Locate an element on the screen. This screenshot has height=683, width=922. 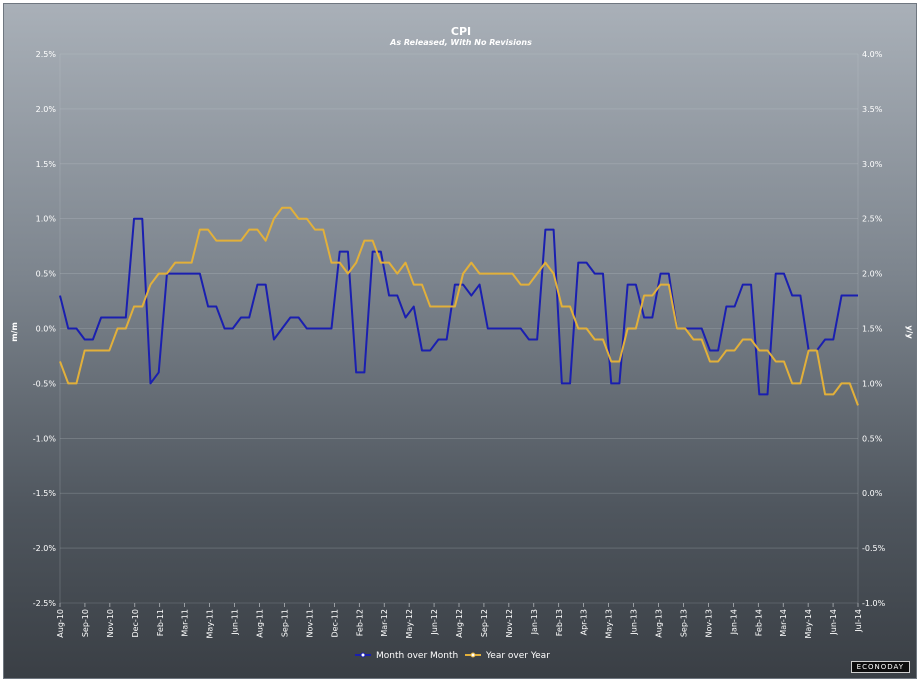
legend-label-yoy: Year over Year is located at coordinates (517, 656).